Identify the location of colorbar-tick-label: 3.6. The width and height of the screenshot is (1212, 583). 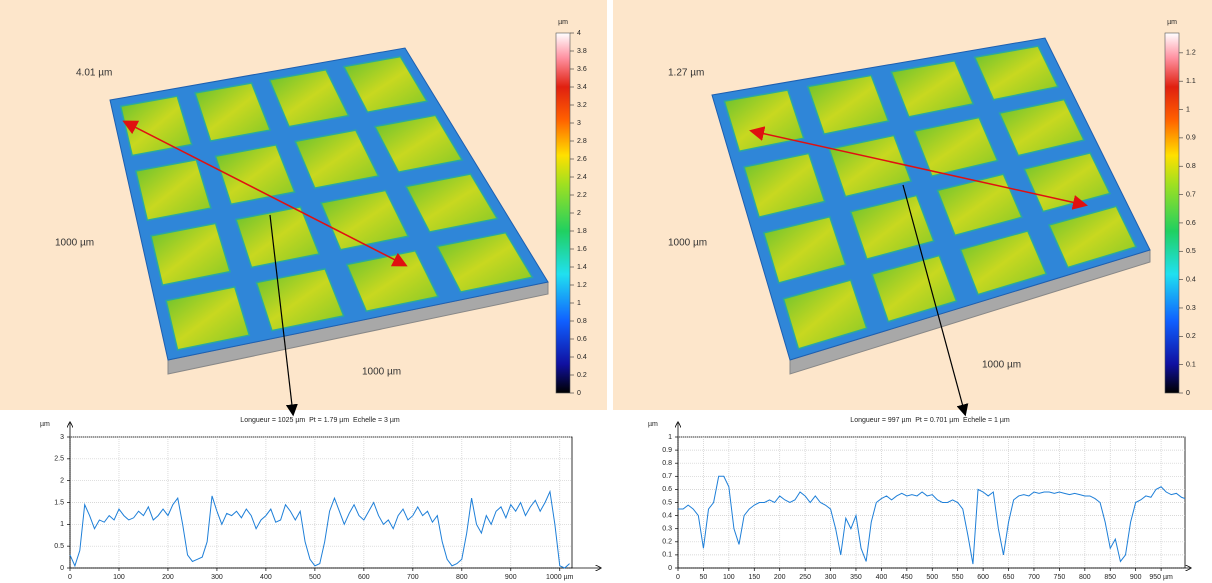
(582, 69).